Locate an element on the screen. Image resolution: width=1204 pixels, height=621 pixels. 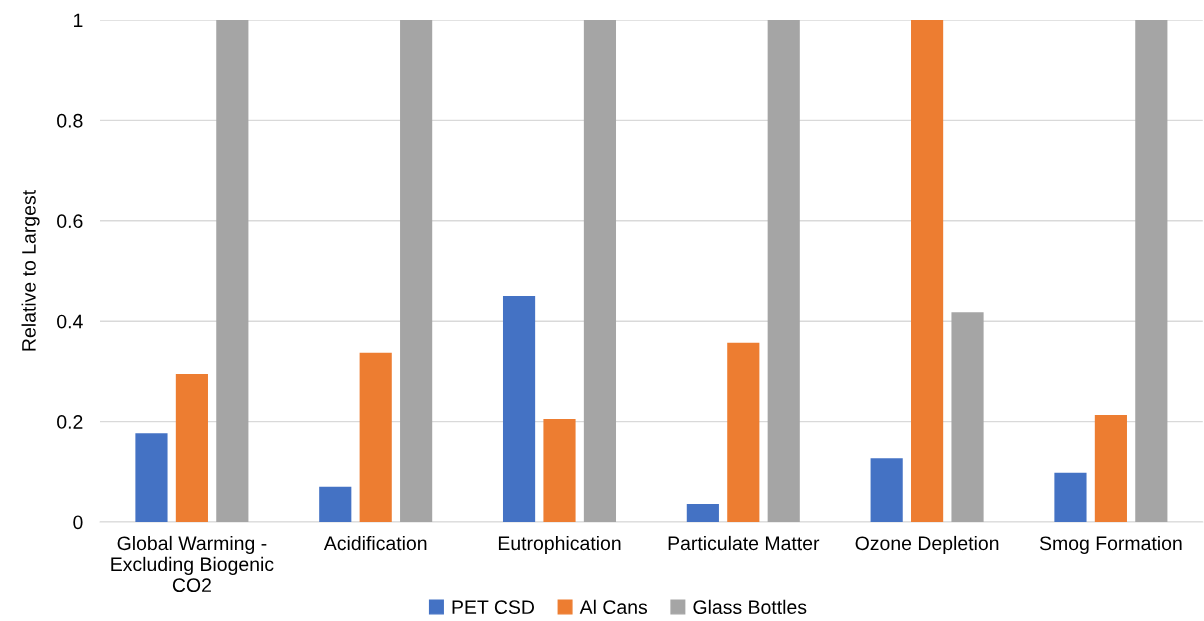
y-tick-label: 1 is located at coordinates (78, 20).